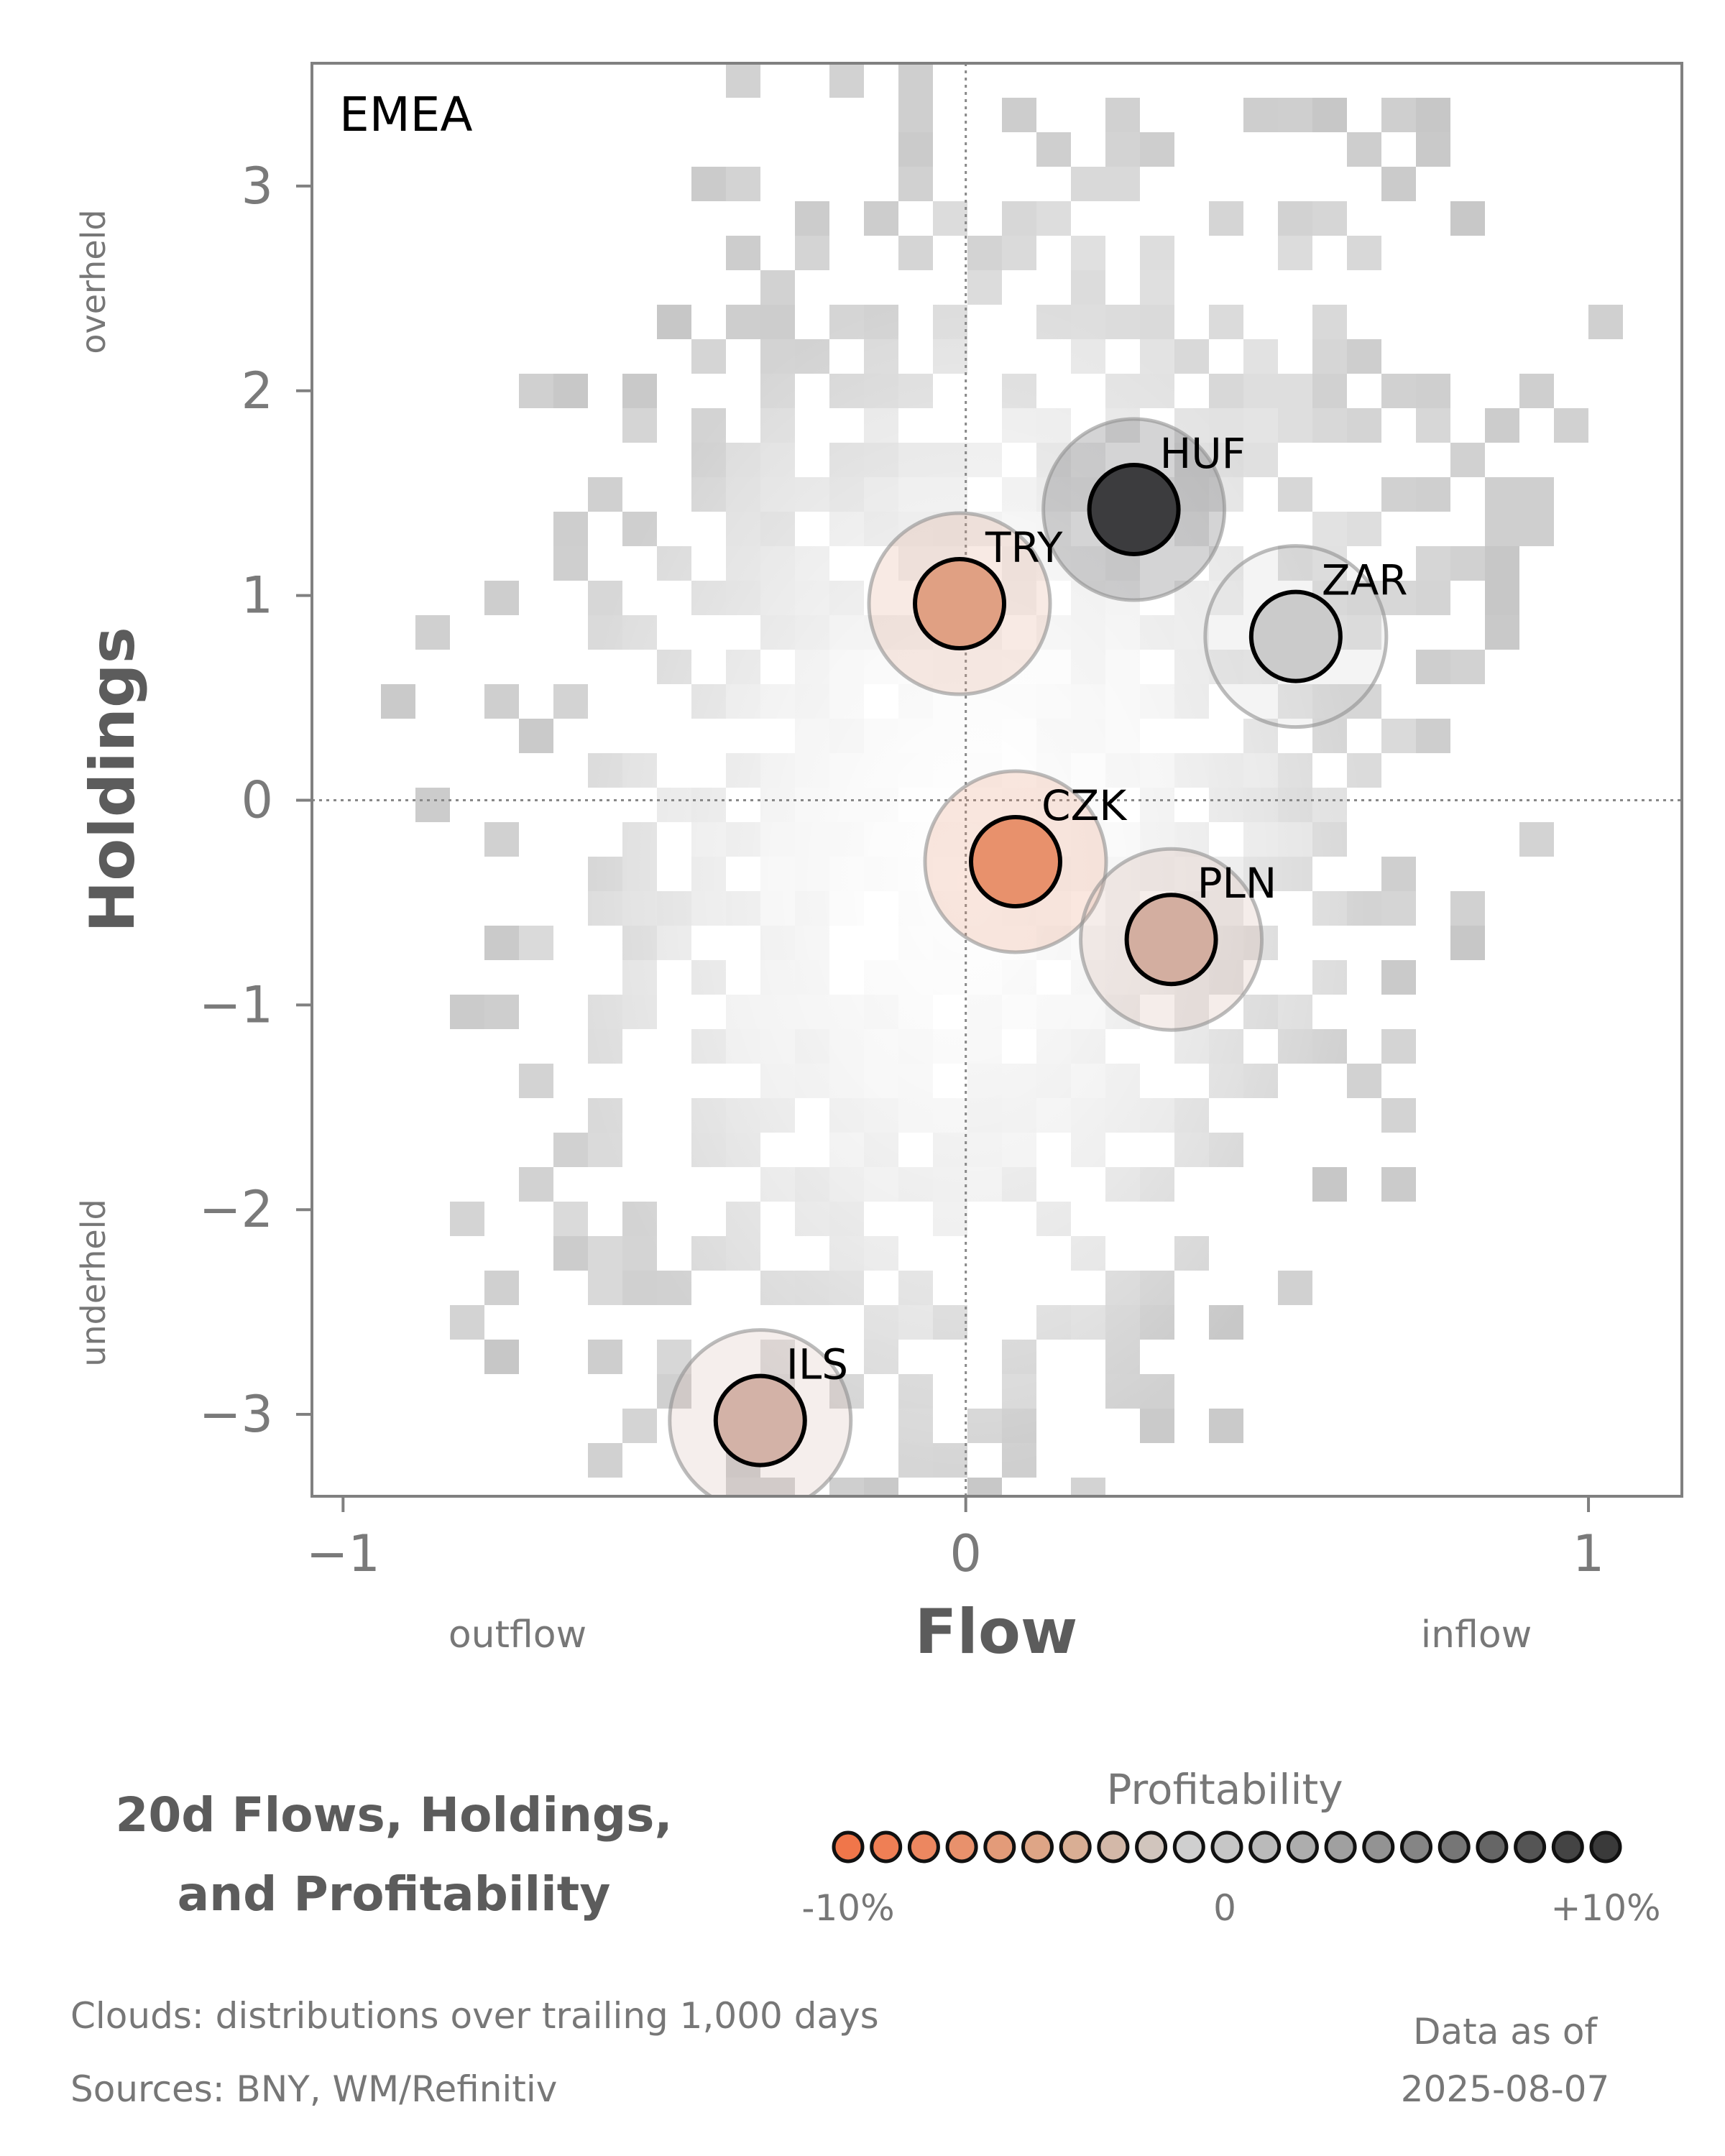 This screenshot has width=1725, height=2156. What do you see at coordinates (257, 390) in the screenshot?
I see `y-tick-label: 2` at bounding box center [257, 390].